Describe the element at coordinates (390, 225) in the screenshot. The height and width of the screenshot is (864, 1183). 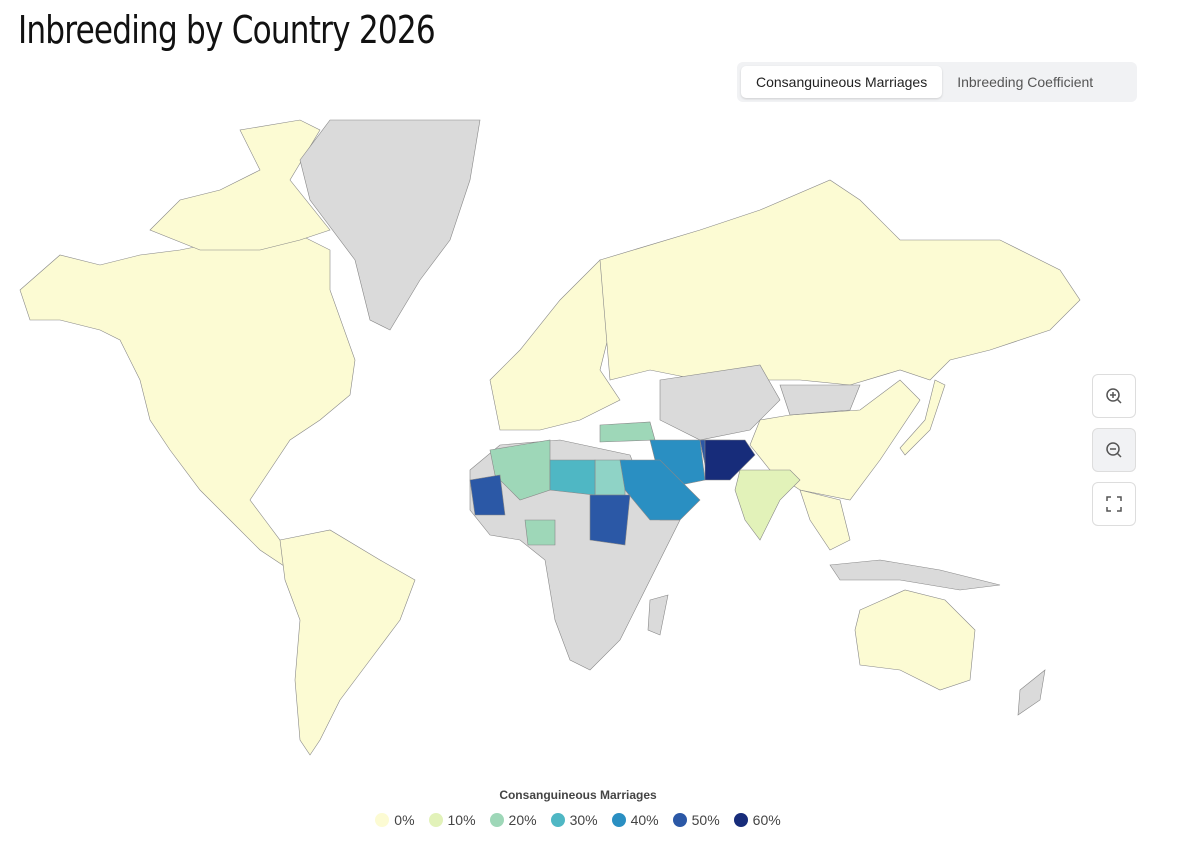
I see `greenland` at that location.